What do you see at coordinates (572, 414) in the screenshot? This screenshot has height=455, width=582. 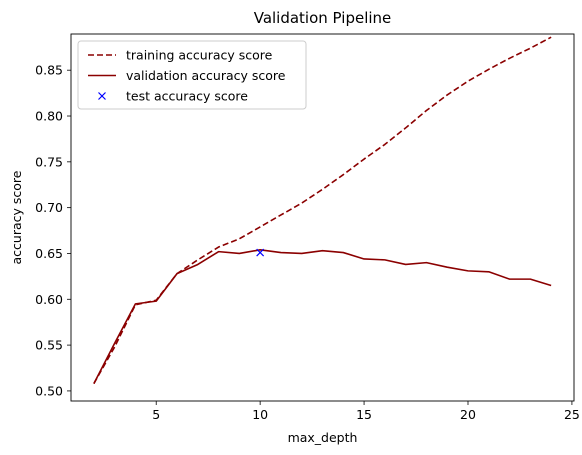 I see `x-tick-label: 25` at bounding box center [572, 414].